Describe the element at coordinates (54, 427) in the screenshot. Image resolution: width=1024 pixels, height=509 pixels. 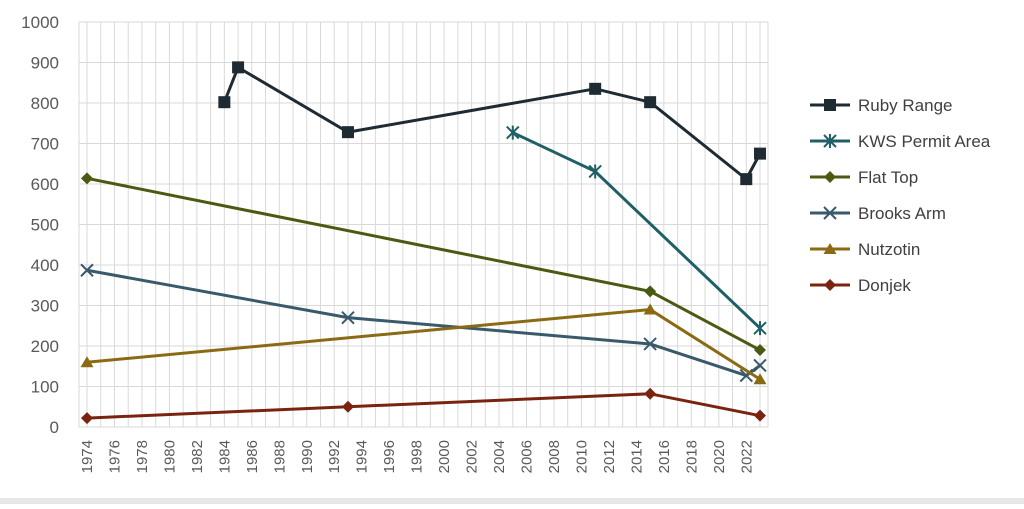
I see `y-tick-label: 0` at that location.